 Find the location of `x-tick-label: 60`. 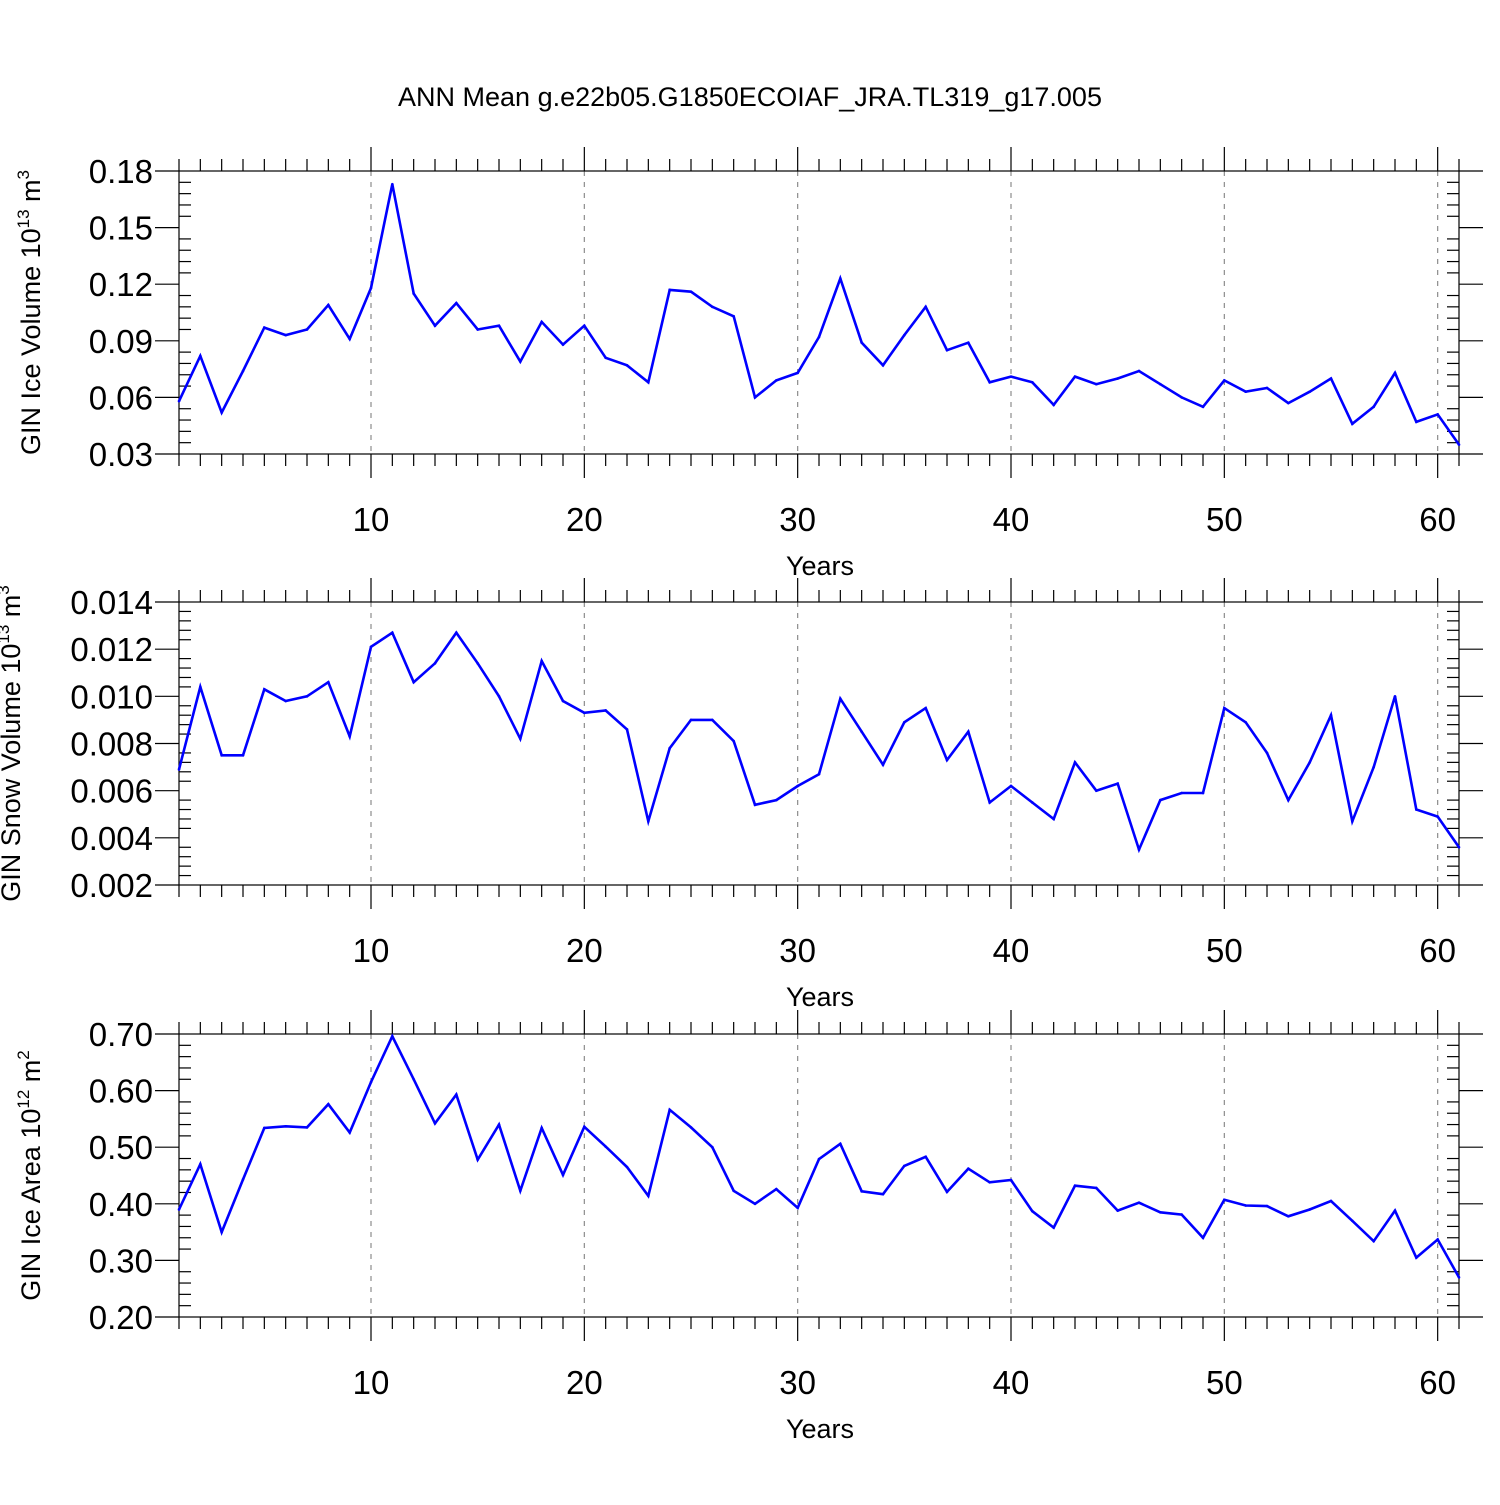

x-tick-label: 60 is located at coordinates (1437, 519).